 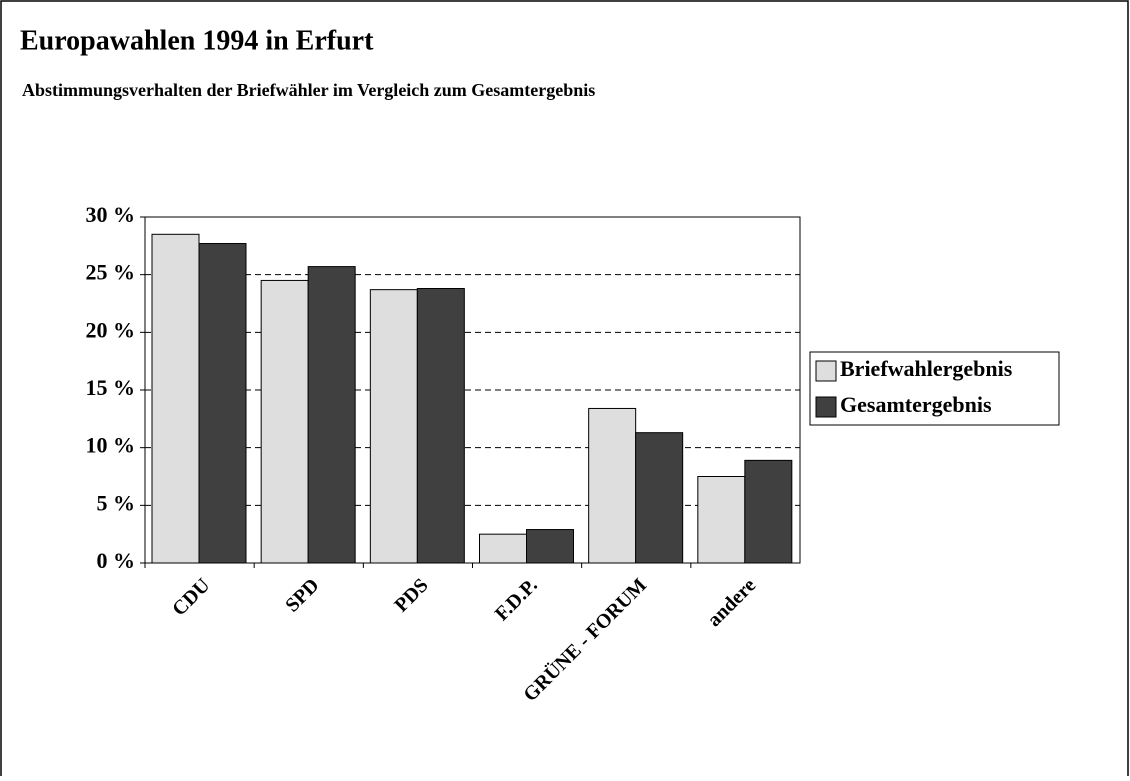 What do you see at coordinates (111, 445) in the screenshot?
I see `y-tick-label: 10 %` at bounding box center [111, 445].